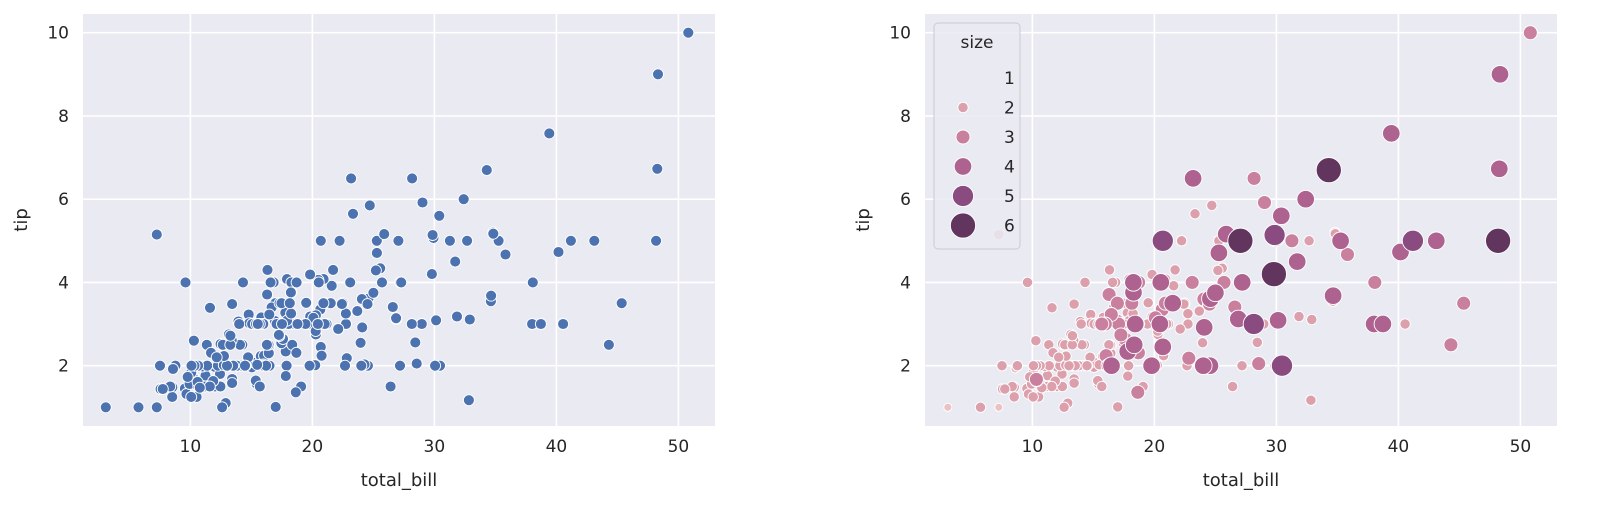 The width and height of the screenshot is (1603, 513). I want to click on x-tick-label: 40, so click(557, 447).